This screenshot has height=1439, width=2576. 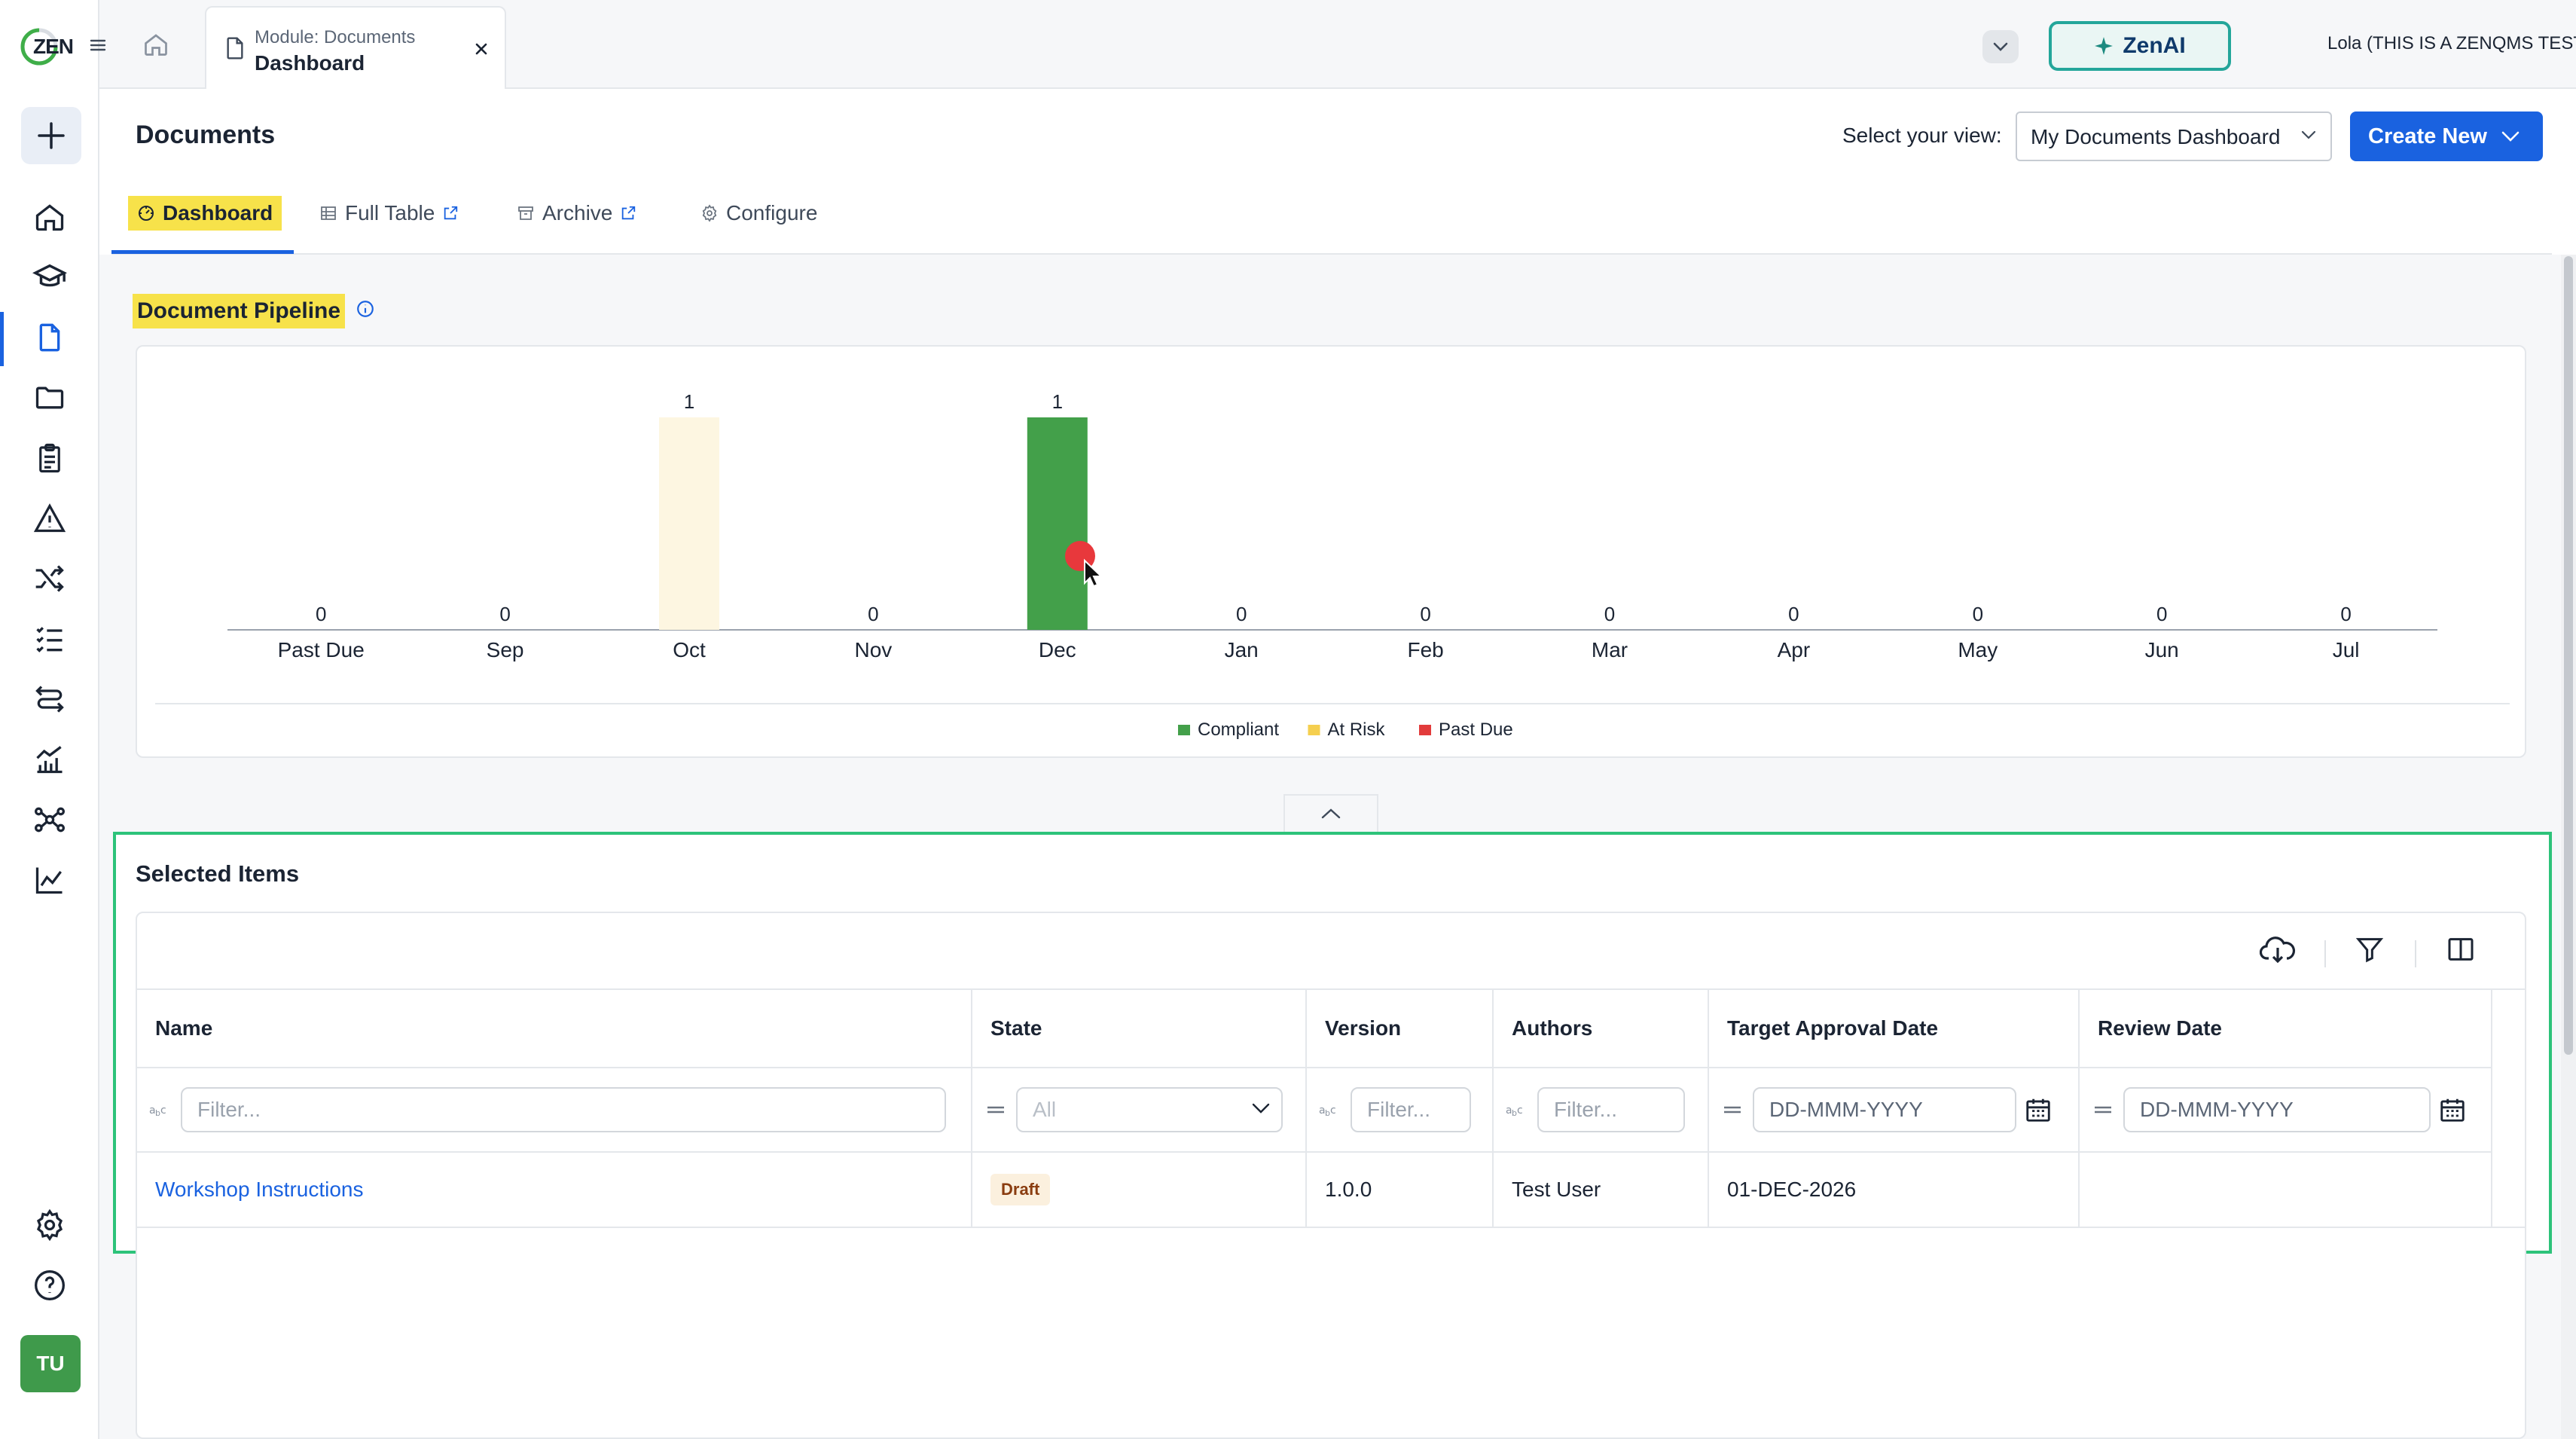 What do you see at coordinates (2278, 949) in the screenshot?
I see `cloud-download-icon` at bounding box center [2278, 949].